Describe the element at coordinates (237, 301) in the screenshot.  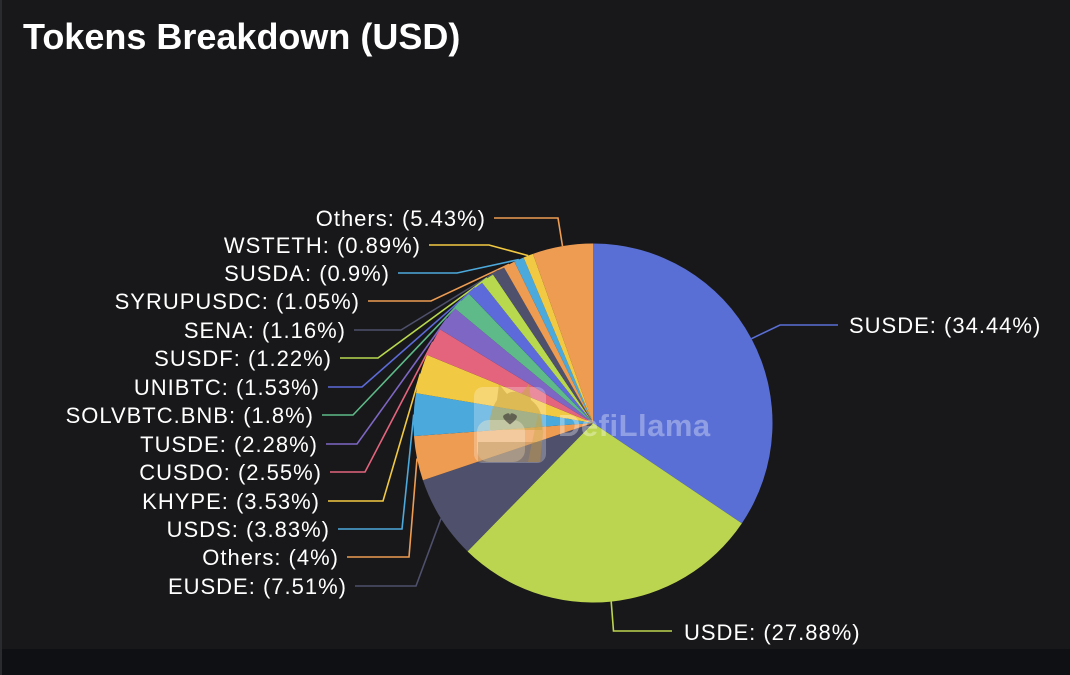
I see `svg-text: SYRUPUSDC: (1.05%)` at that location.